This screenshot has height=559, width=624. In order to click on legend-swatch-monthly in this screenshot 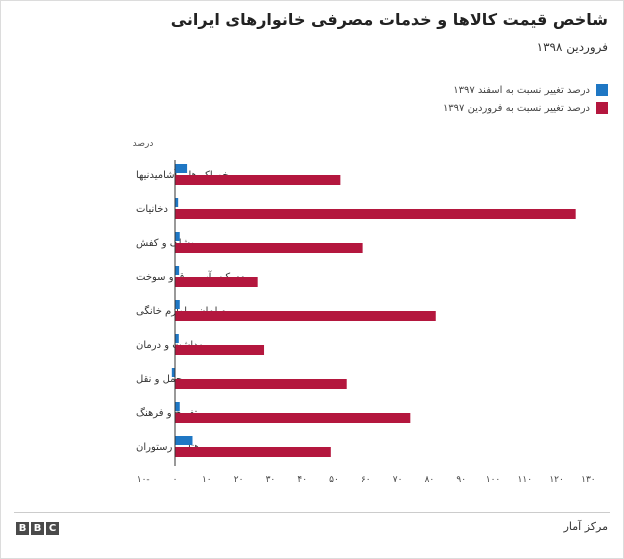, I will do `click(602, 90)`.